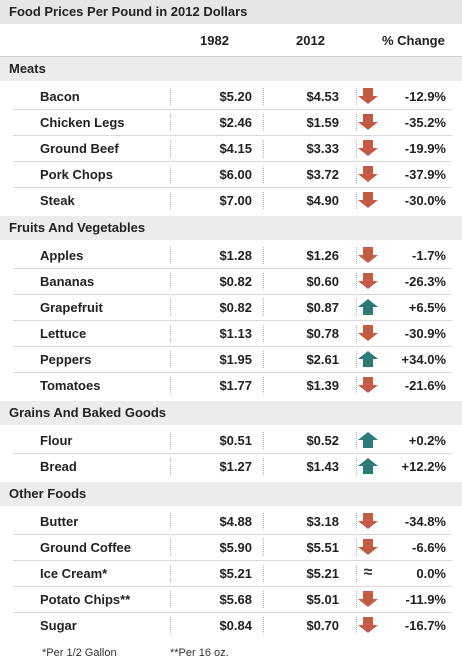 This screenshot has width=462, height=668. What do you see at coordinates (79, 148) in the screenshot?
I see `food-name: Ground Beef` at bounding box center [79, 148].